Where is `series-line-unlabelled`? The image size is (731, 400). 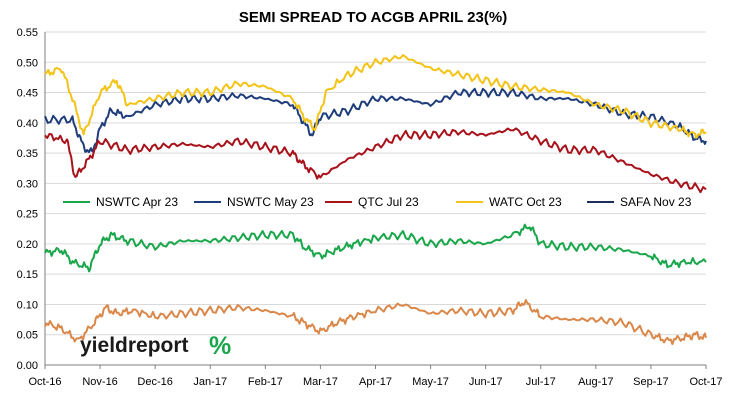
series-line-unlabelled is located at coordinates (375, 322).